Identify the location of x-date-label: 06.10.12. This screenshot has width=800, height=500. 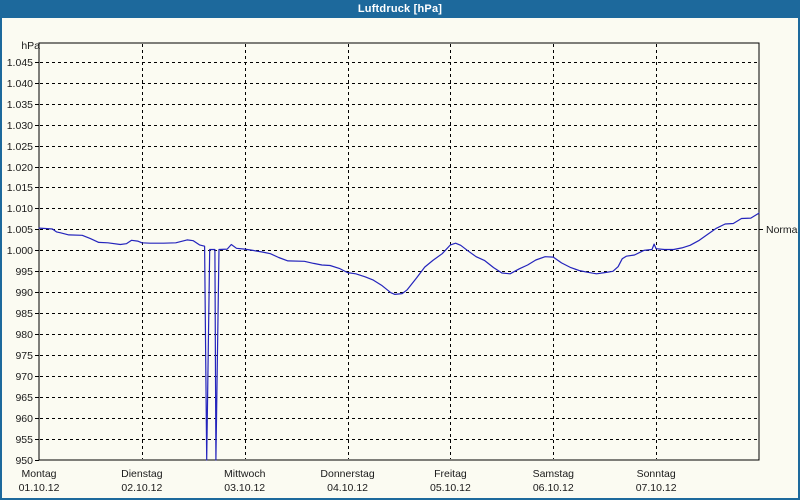
(553, 488).